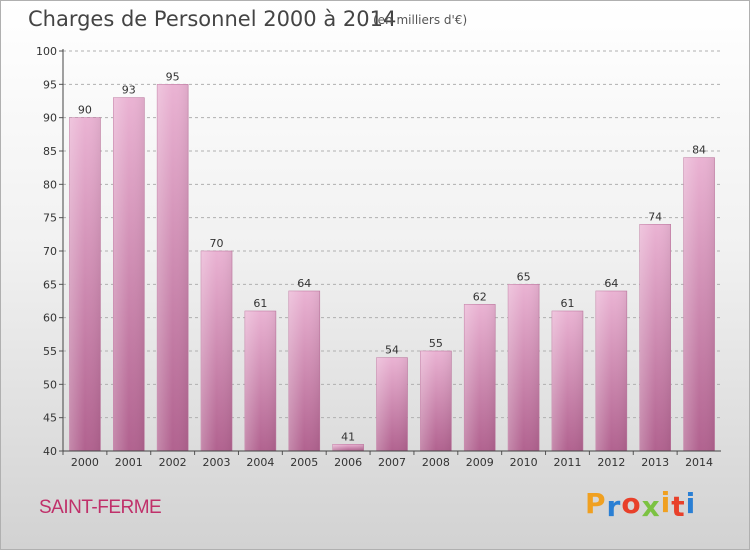  Describe the element at coordinates (655, 216) in the screenshot. I see `value-label: 74` at that location.